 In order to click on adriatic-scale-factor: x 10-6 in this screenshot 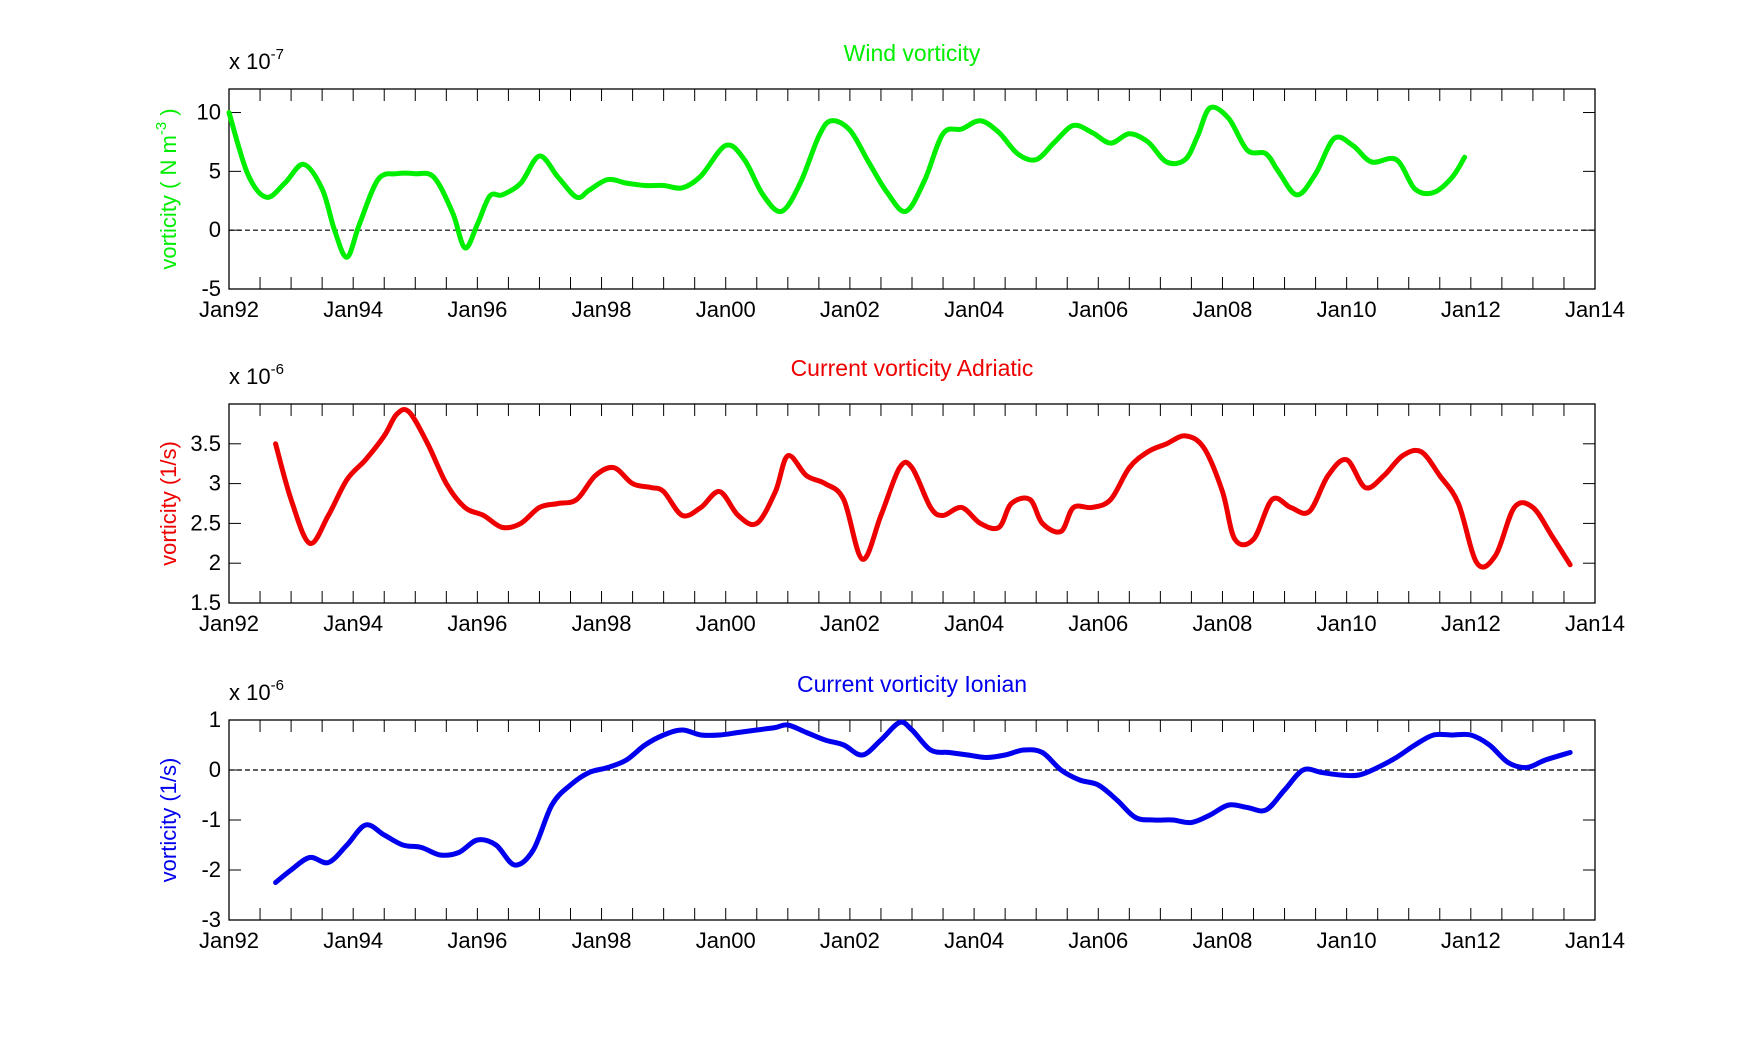, I will do `click(256, 375)`.